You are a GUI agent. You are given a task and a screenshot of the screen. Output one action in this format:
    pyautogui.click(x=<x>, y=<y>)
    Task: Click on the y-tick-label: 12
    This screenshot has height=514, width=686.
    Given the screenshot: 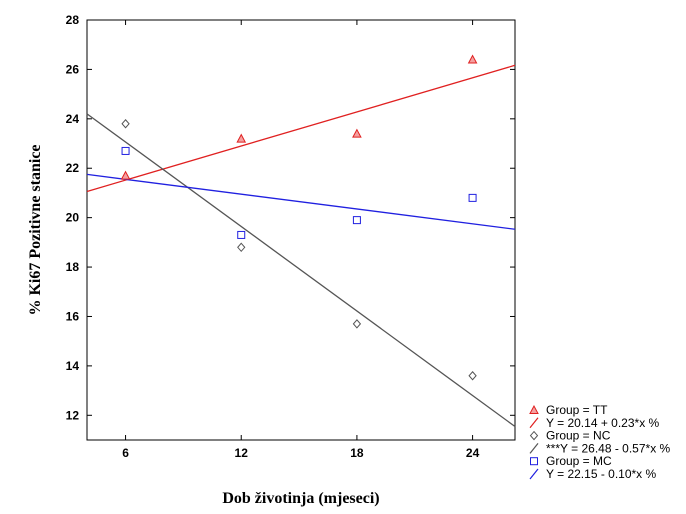 What is the action you would take?
    pyautogui.click(x=73, y=415)
    